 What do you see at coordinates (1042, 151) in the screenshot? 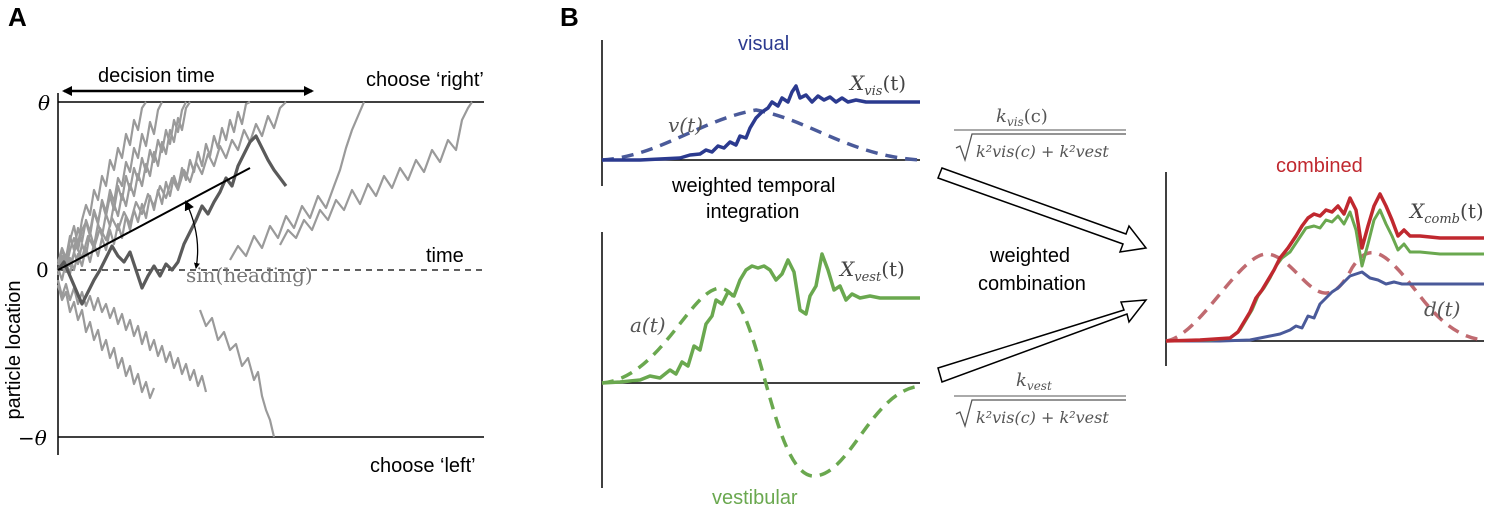
I see `frac-top-denominator: k²vis(c) + k²vest` at bounding box center [1042, 151].